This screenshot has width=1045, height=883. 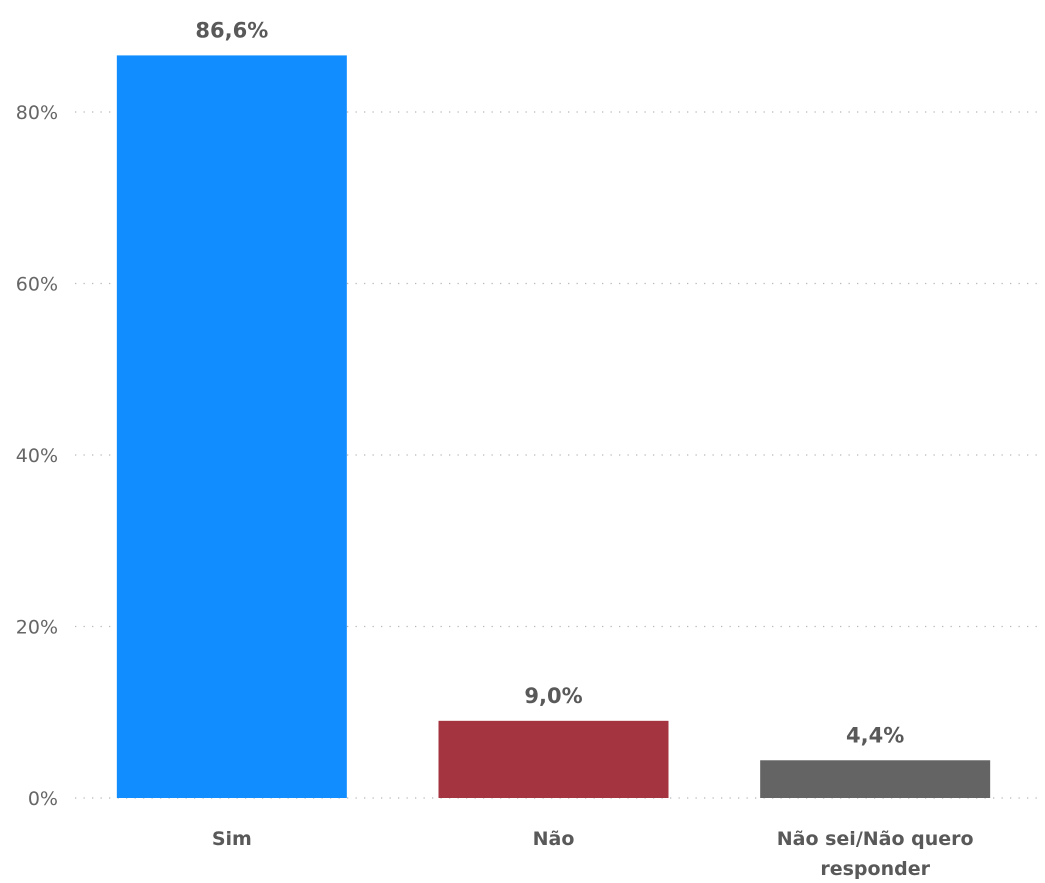 What do you see at coordinates (593, 854) in the screenshot?
I see `category-labels: Sim Não Não sei/Não quero responder` at bounding box center [593, 854].